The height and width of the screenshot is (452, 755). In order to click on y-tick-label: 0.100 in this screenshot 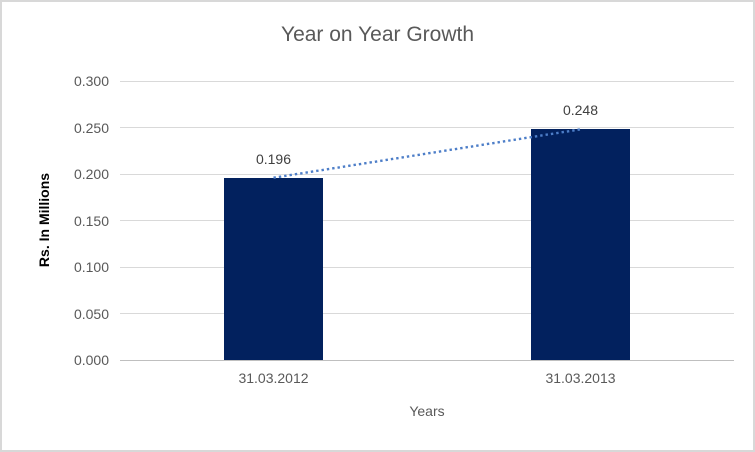, I will do `click(91, 267)`.